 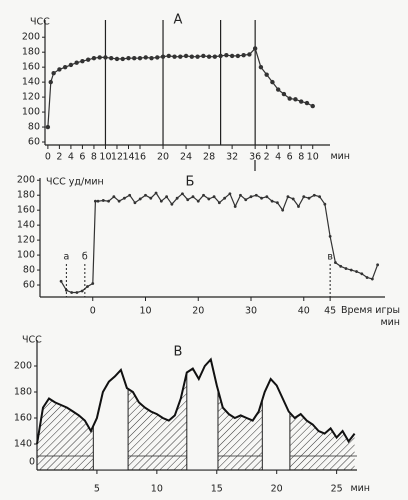 I want to click on x-axis-label: Время игры мин, so click(x=370, y=316).